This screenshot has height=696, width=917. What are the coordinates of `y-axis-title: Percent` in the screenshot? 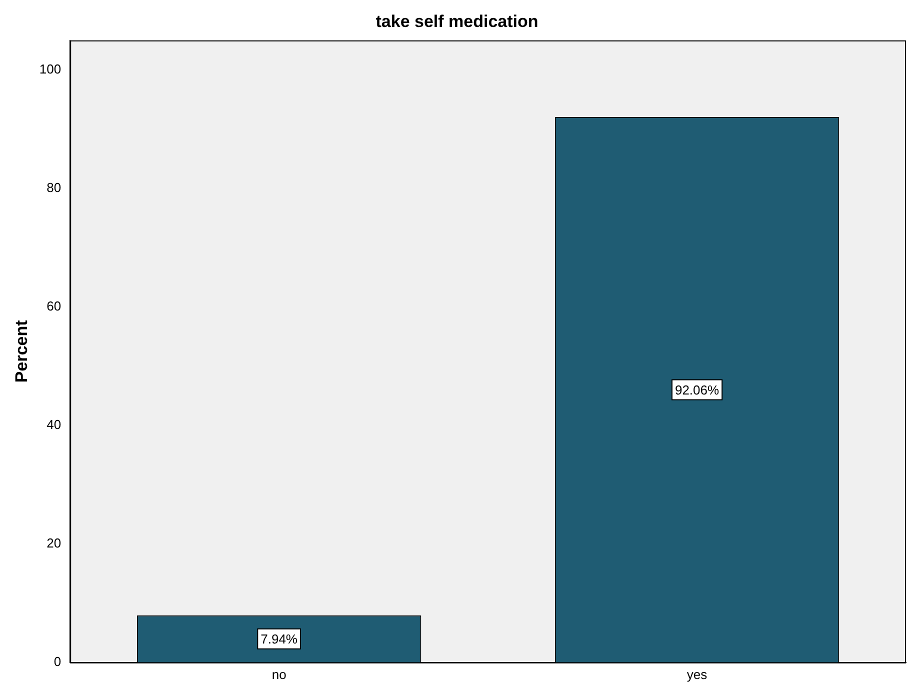 It's located at (21, 351).